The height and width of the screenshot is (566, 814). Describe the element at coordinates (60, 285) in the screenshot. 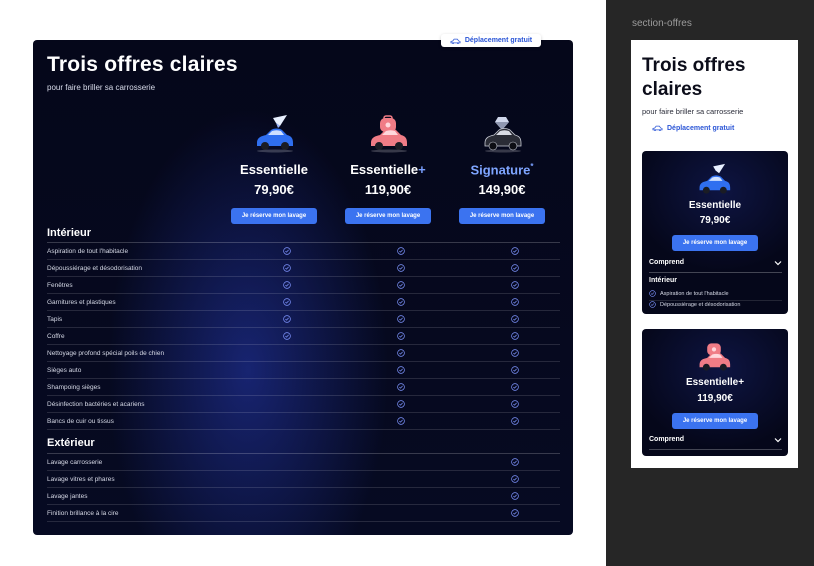

I see `feature-label: Fenêtres` at that location.